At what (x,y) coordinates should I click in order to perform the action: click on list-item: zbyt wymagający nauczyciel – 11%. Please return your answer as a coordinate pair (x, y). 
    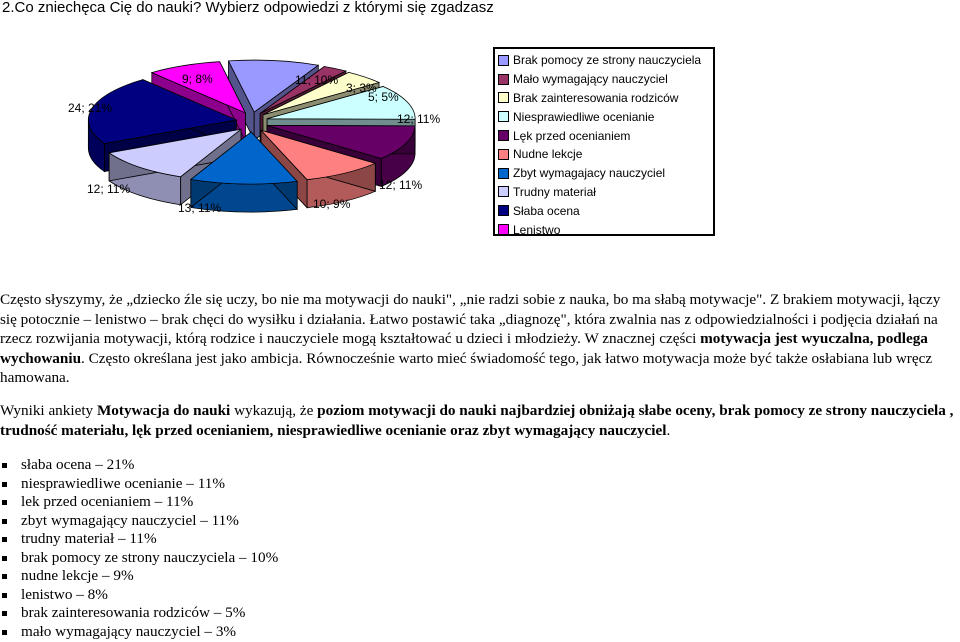
    Looking at the image, I should click on (139, 521).